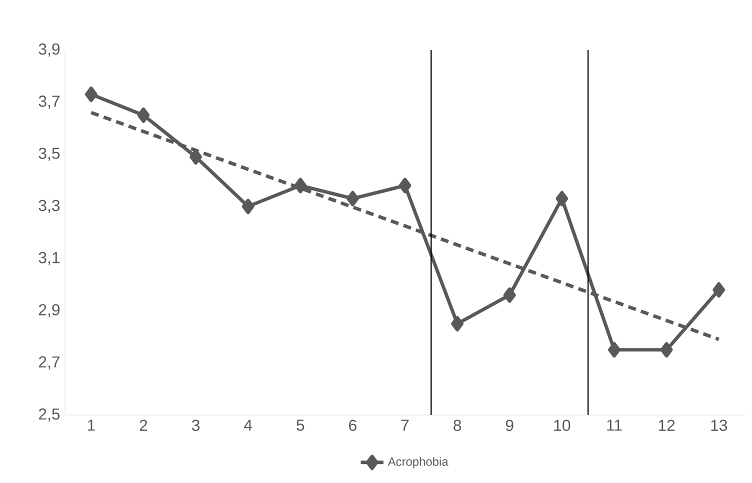 The width and height of the screenshot is (752, 483). What do you see at coordinates (352, 425) in the screenshot?
I see `x-tick-label: 6` at bounding box center [352, 425].